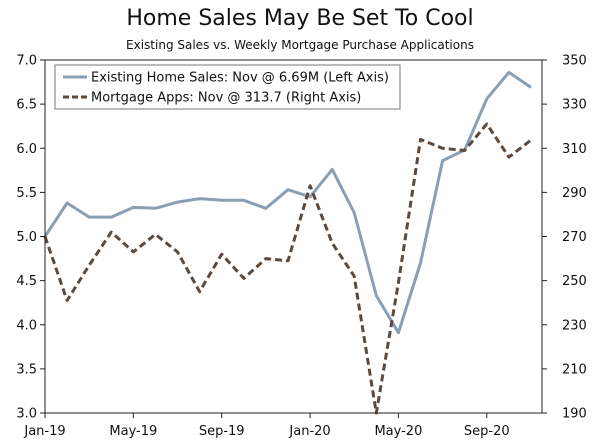  What do you see at coordinates (26, 61) in the screenshot?
I see `left-tick-label: 7.0` at bounding box center [26, 61].